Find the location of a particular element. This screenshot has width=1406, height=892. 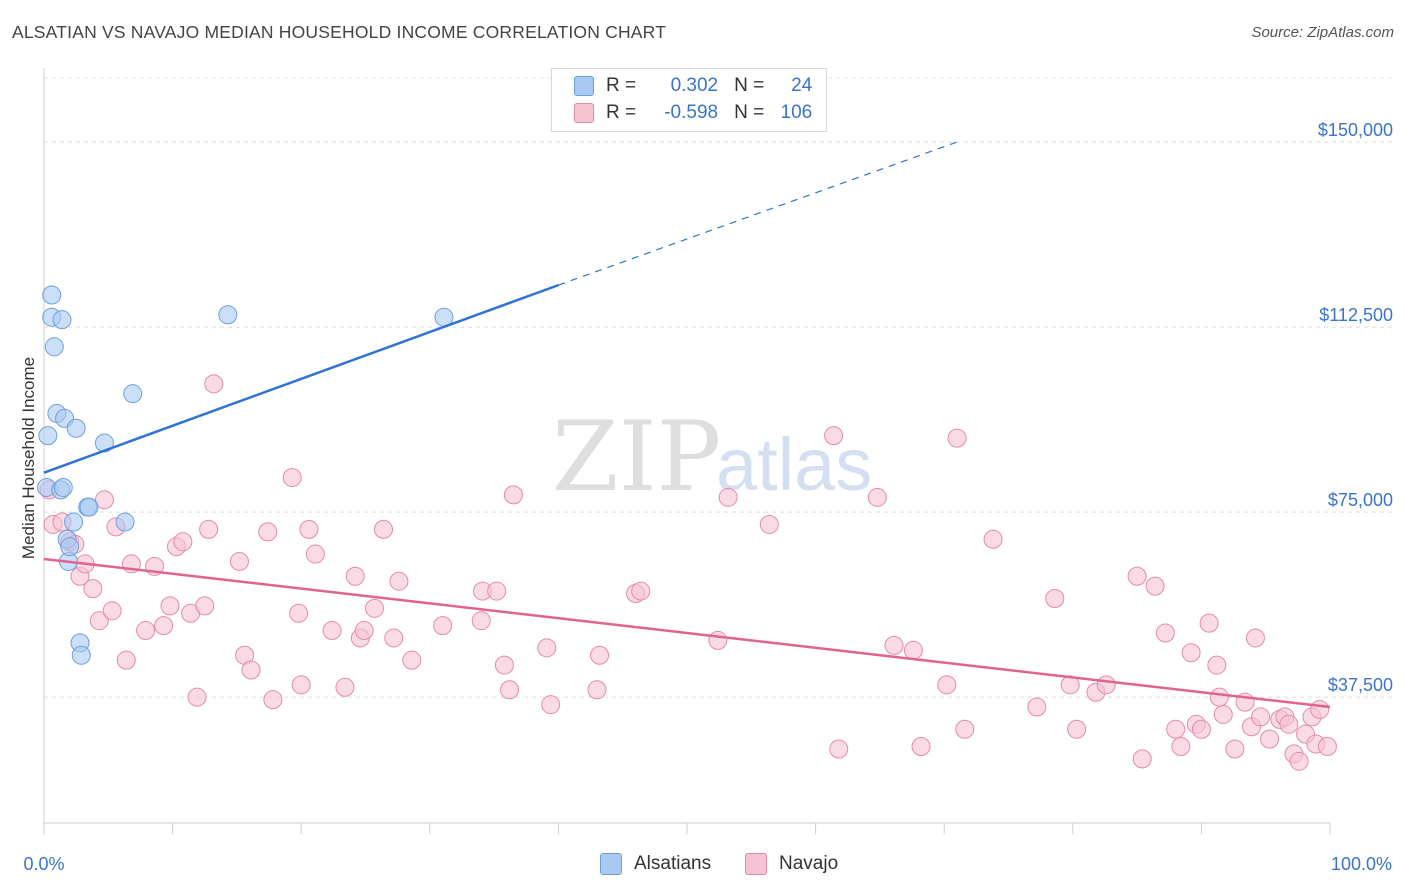

x-tick-label: 0.0% is located at coordinates (43, 864).